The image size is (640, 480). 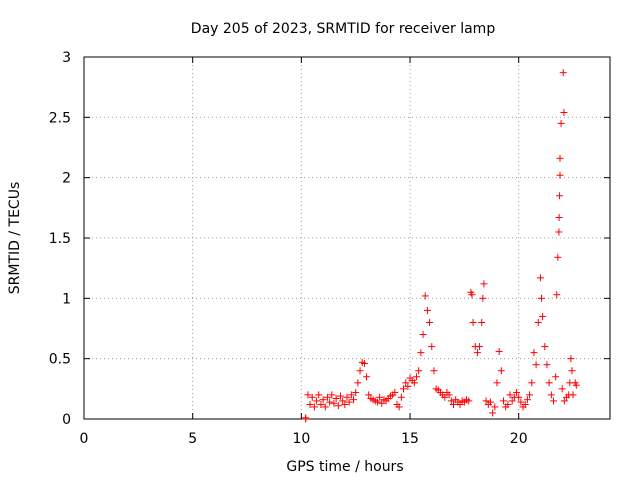 What do you see at coordinates (410, 439) in the screenshot?
I see `x-tick-label: 15` at bounding box center [410, 439].